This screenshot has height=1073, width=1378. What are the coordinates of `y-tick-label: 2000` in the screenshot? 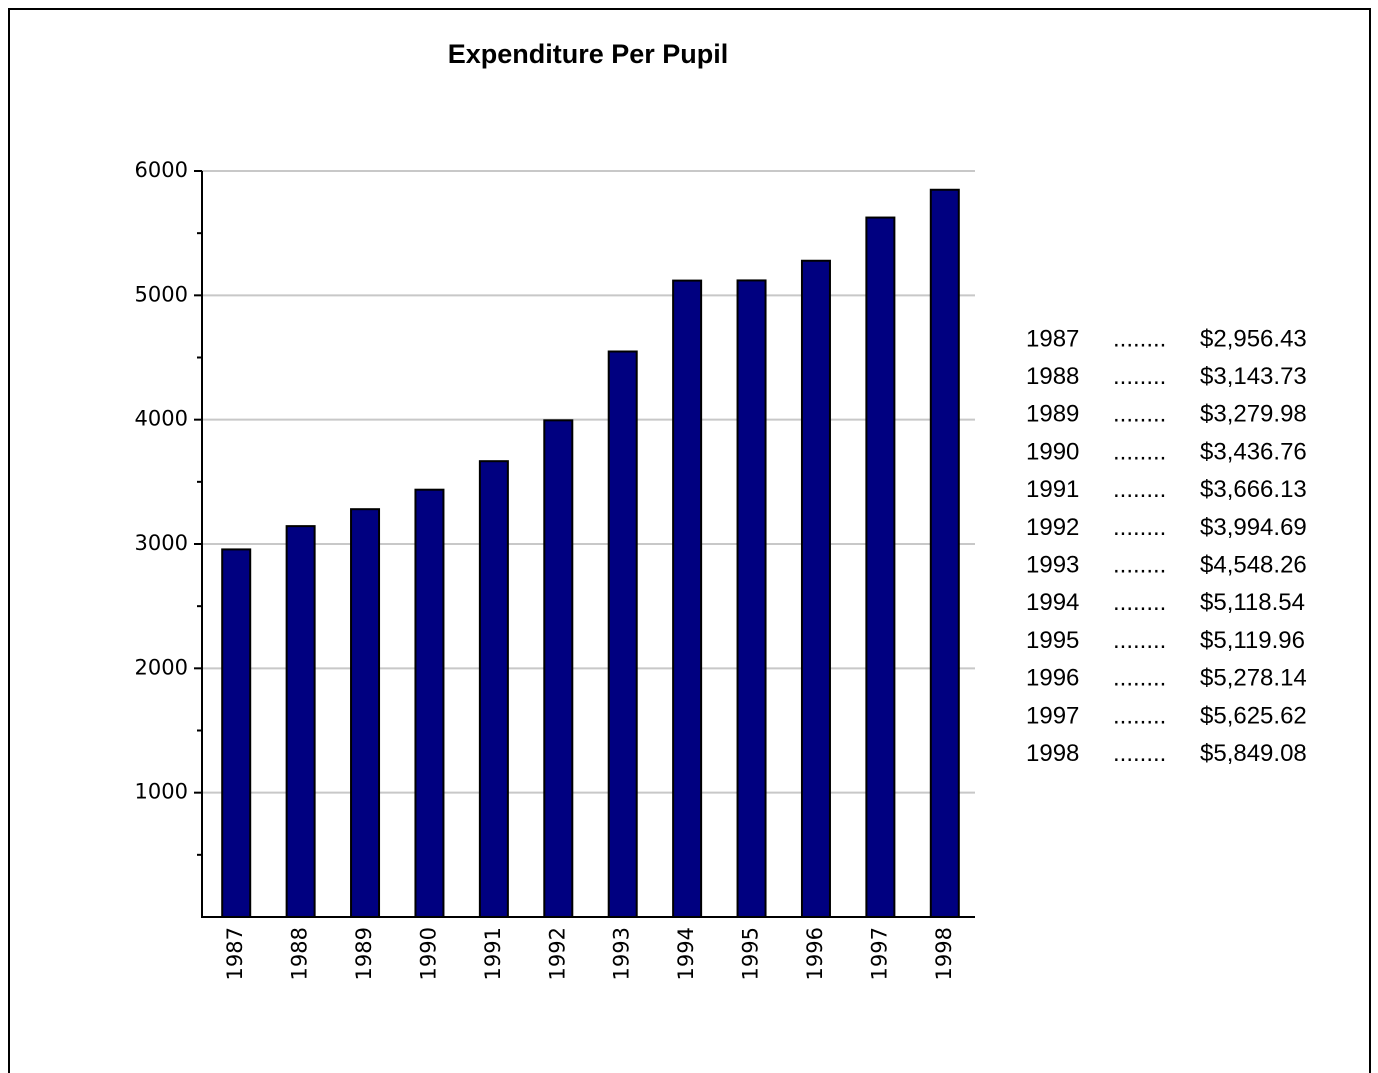 It's located at (161, 667).